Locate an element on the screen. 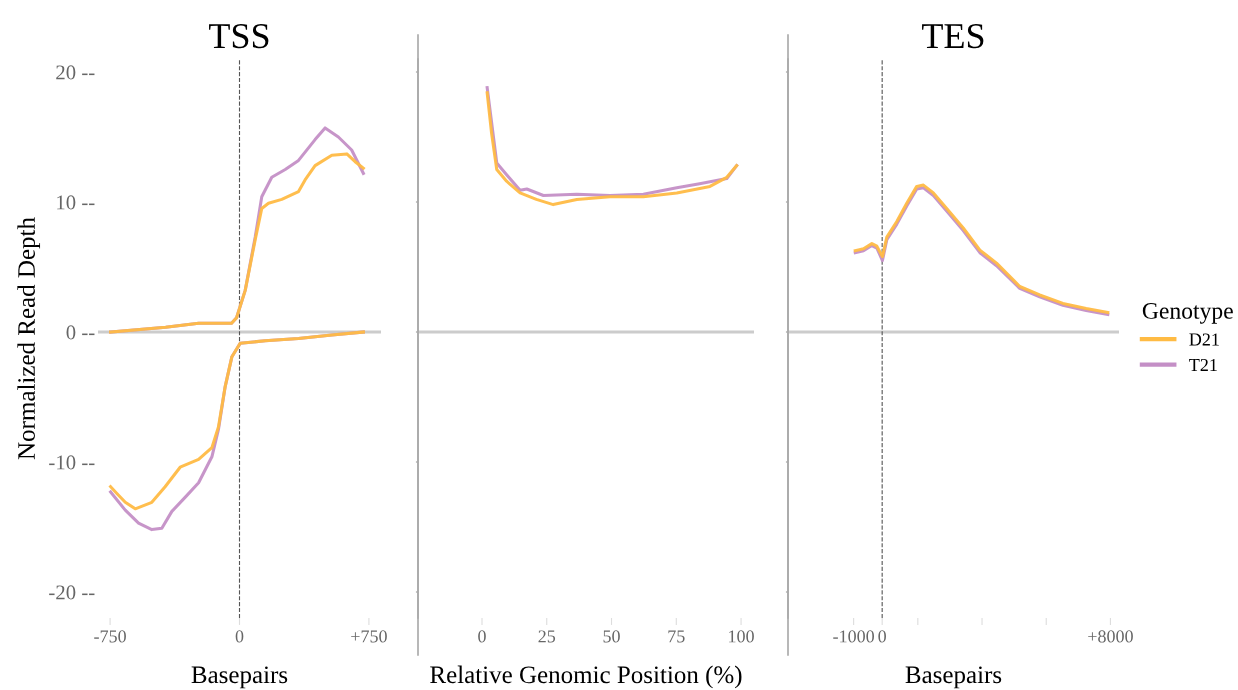  legend-title: Genotype is located at coordinates (1187, 313).